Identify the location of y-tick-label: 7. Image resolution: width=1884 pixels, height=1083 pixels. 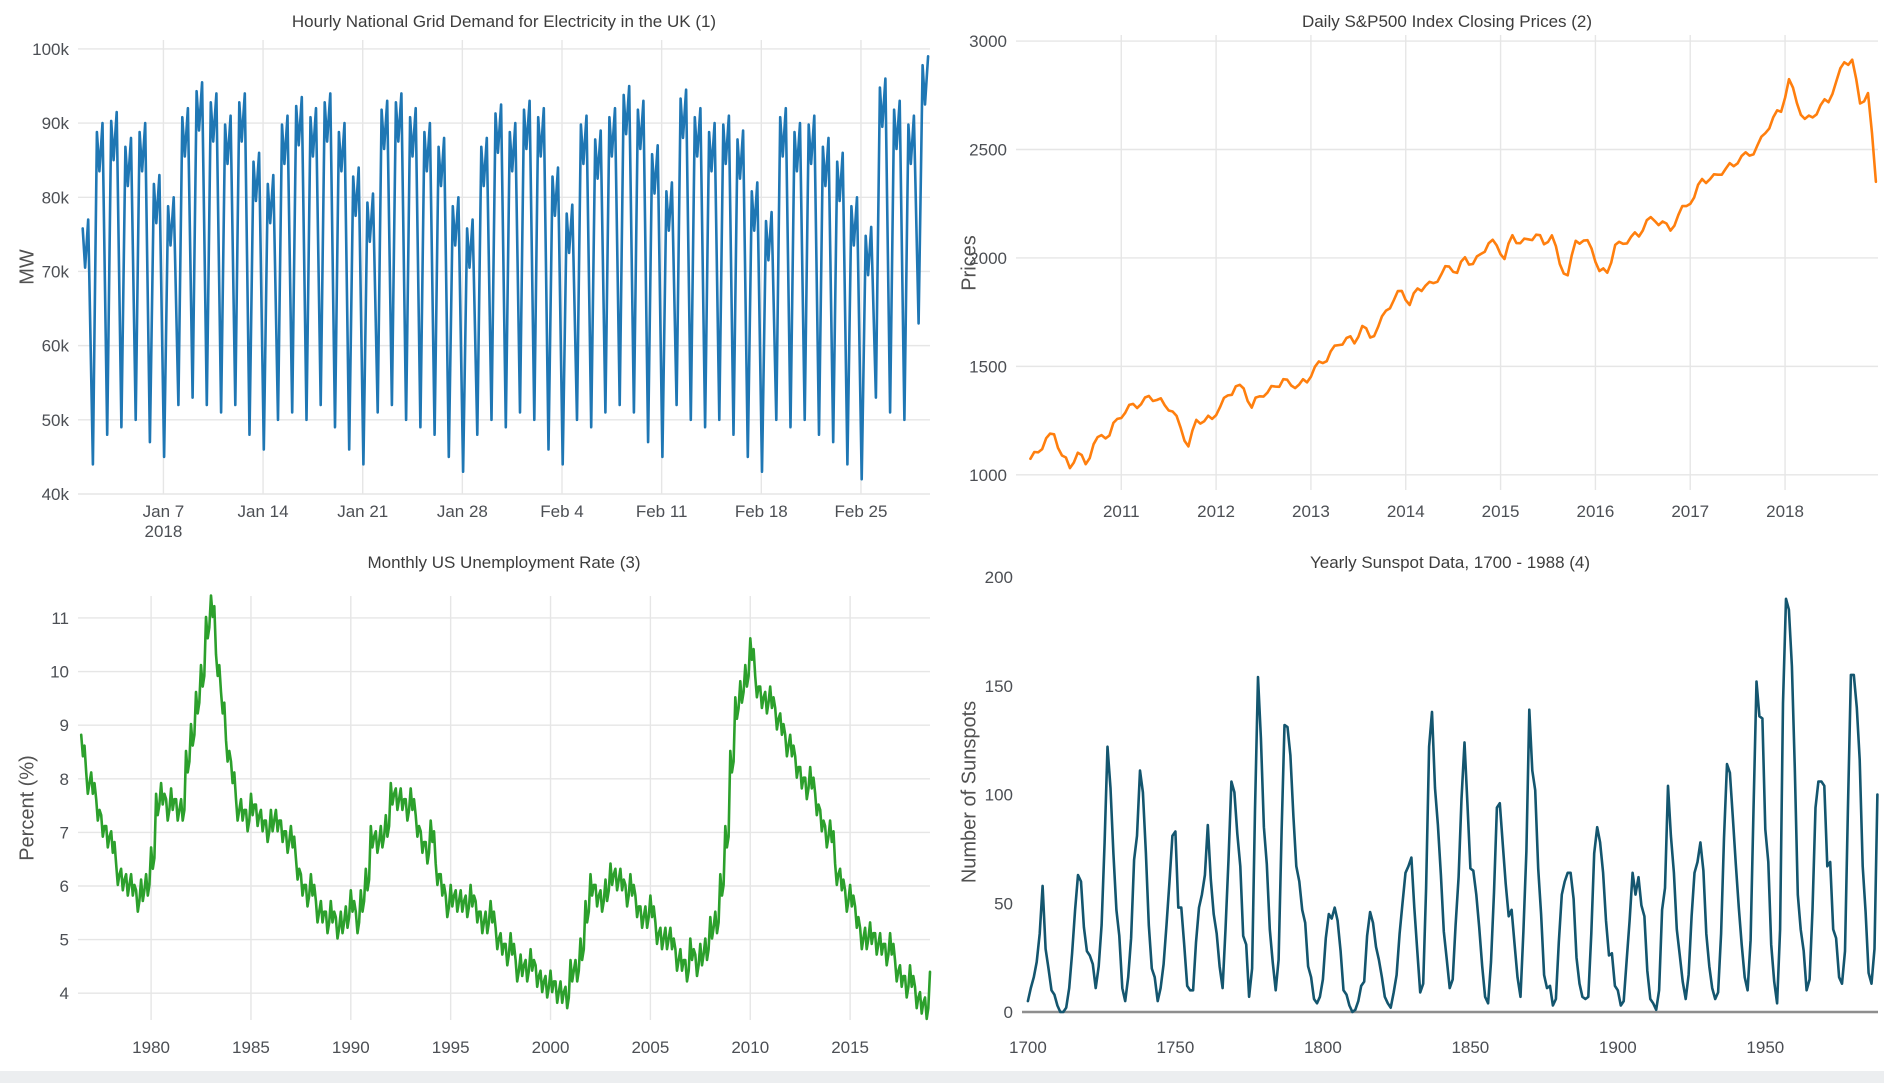
(64, 832).